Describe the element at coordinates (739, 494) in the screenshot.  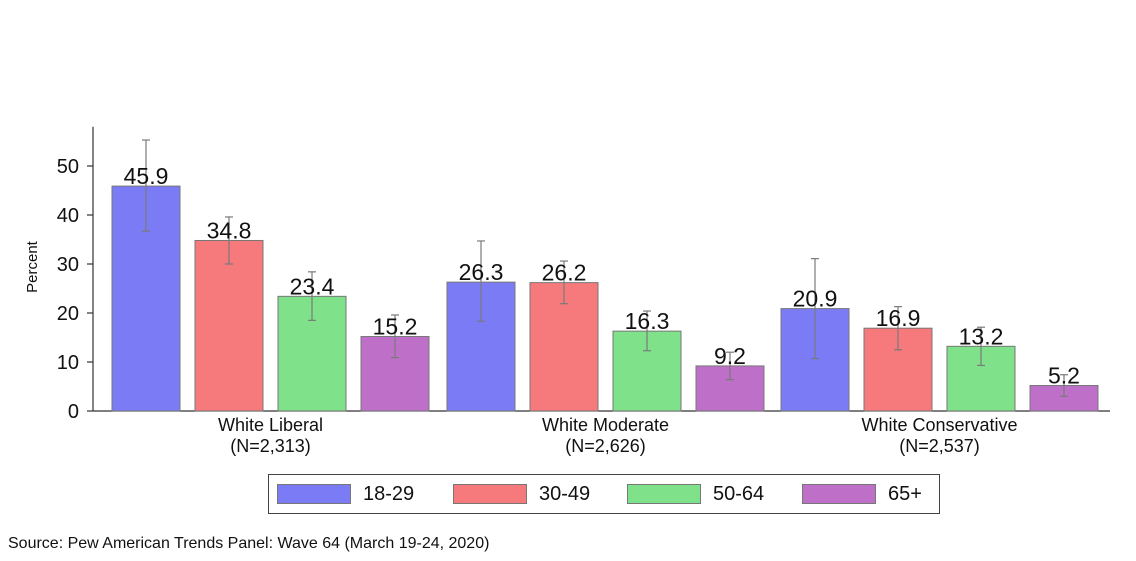
I see `legend-label: 50-64` at that location.